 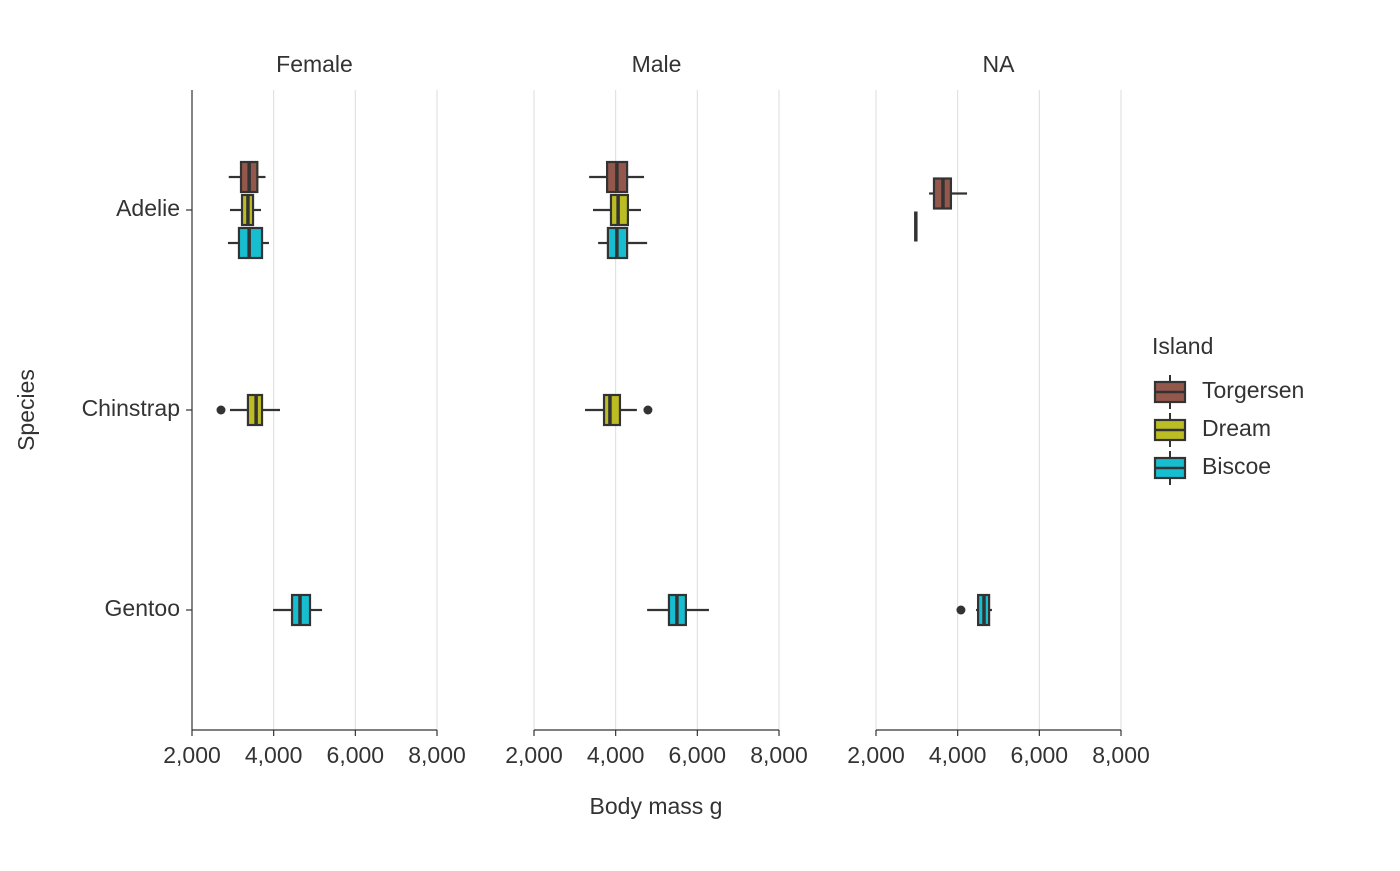 What do you see at coordinates (314, 64) in the screenshot?
I see `facet-title: Female` at bounding box center [314, 64].